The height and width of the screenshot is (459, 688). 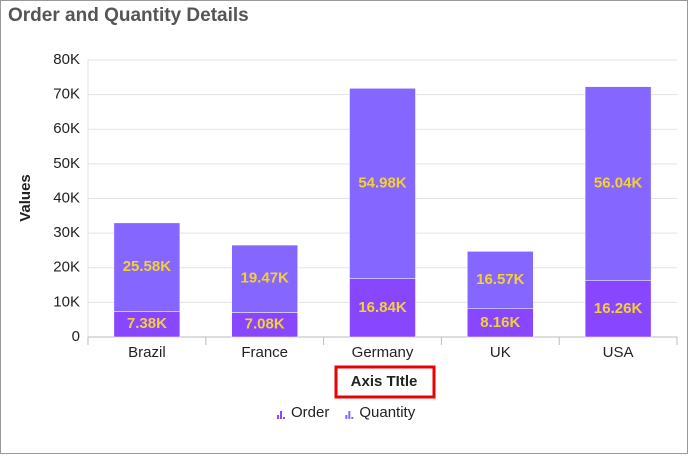 I want to click on legend-label: Quantity, so click(x=387, y=412).